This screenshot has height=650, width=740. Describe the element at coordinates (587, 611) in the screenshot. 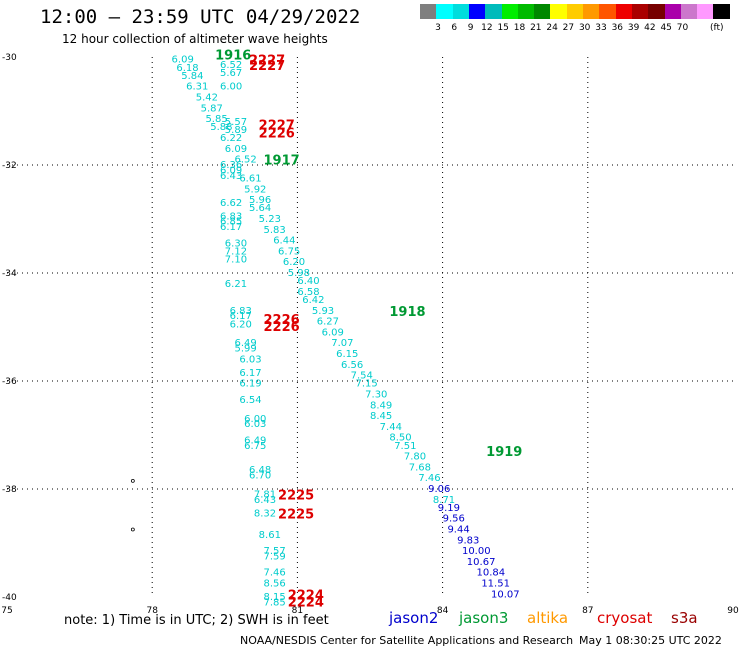

I see `x-tick-label: 87` at that location.